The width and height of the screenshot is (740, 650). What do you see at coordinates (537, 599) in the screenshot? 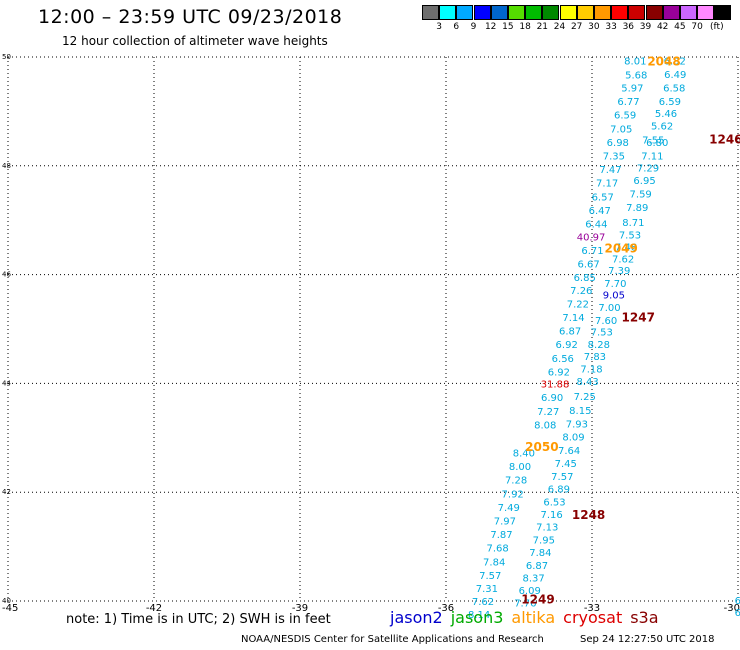
I see `pass-number: 1249` at bounding box center [537, 599].